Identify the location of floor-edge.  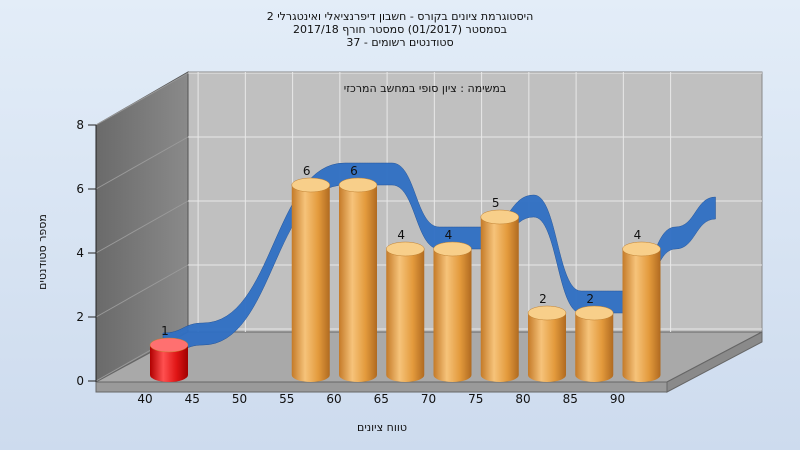
(381, 387).